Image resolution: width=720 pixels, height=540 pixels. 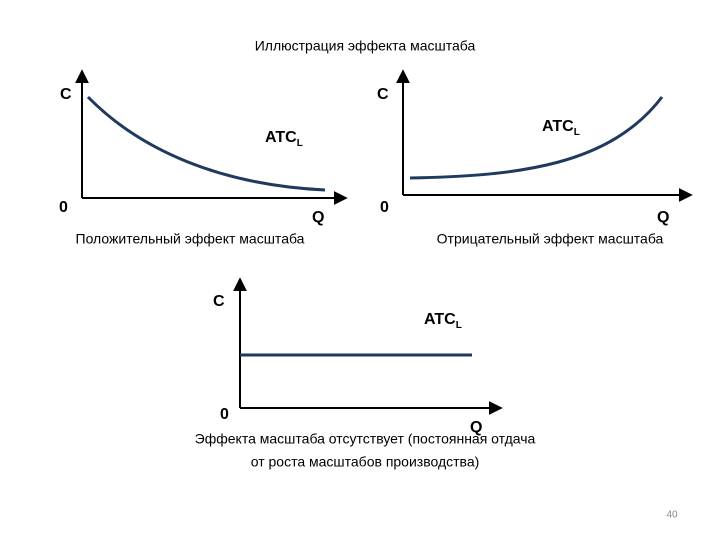 What do you see at coordinates (550, 239) in the screenshot?
I see `caption: Отрицательный эффект масштаба` at bounding box center [550, 239].